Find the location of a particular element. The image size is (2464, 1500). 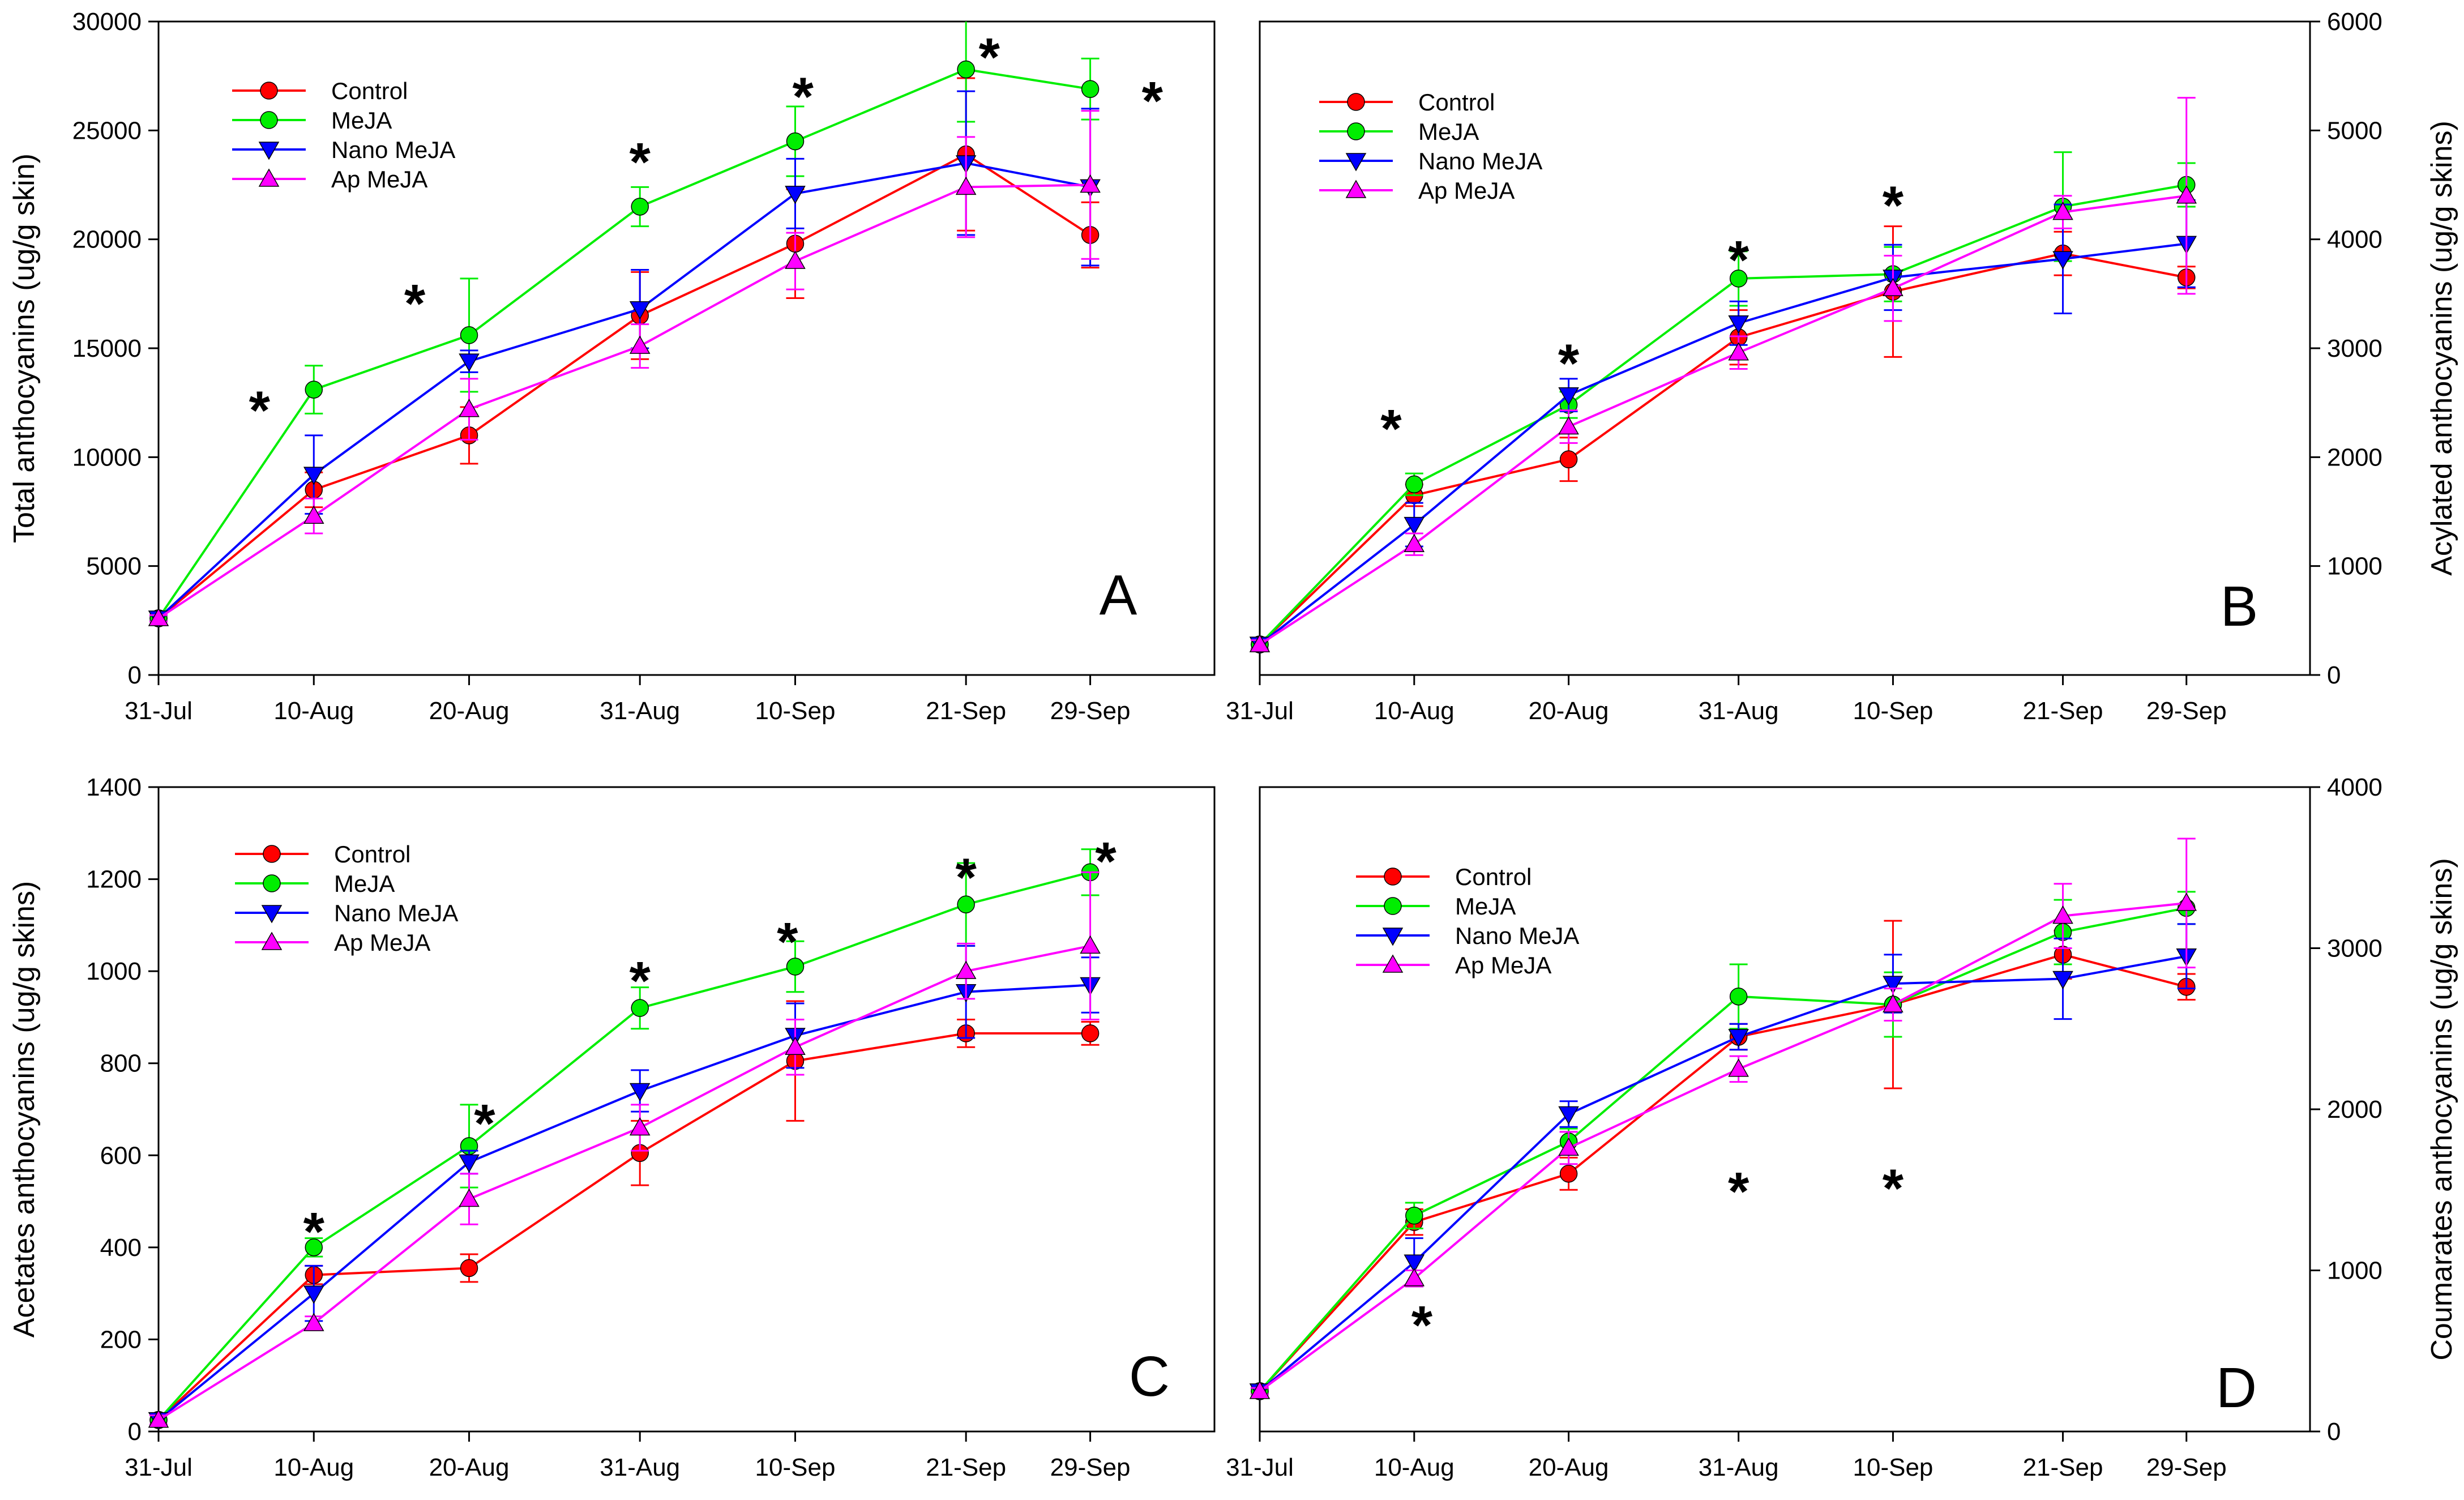

panel-b-letter: B is located at coordinates (2239, 606).